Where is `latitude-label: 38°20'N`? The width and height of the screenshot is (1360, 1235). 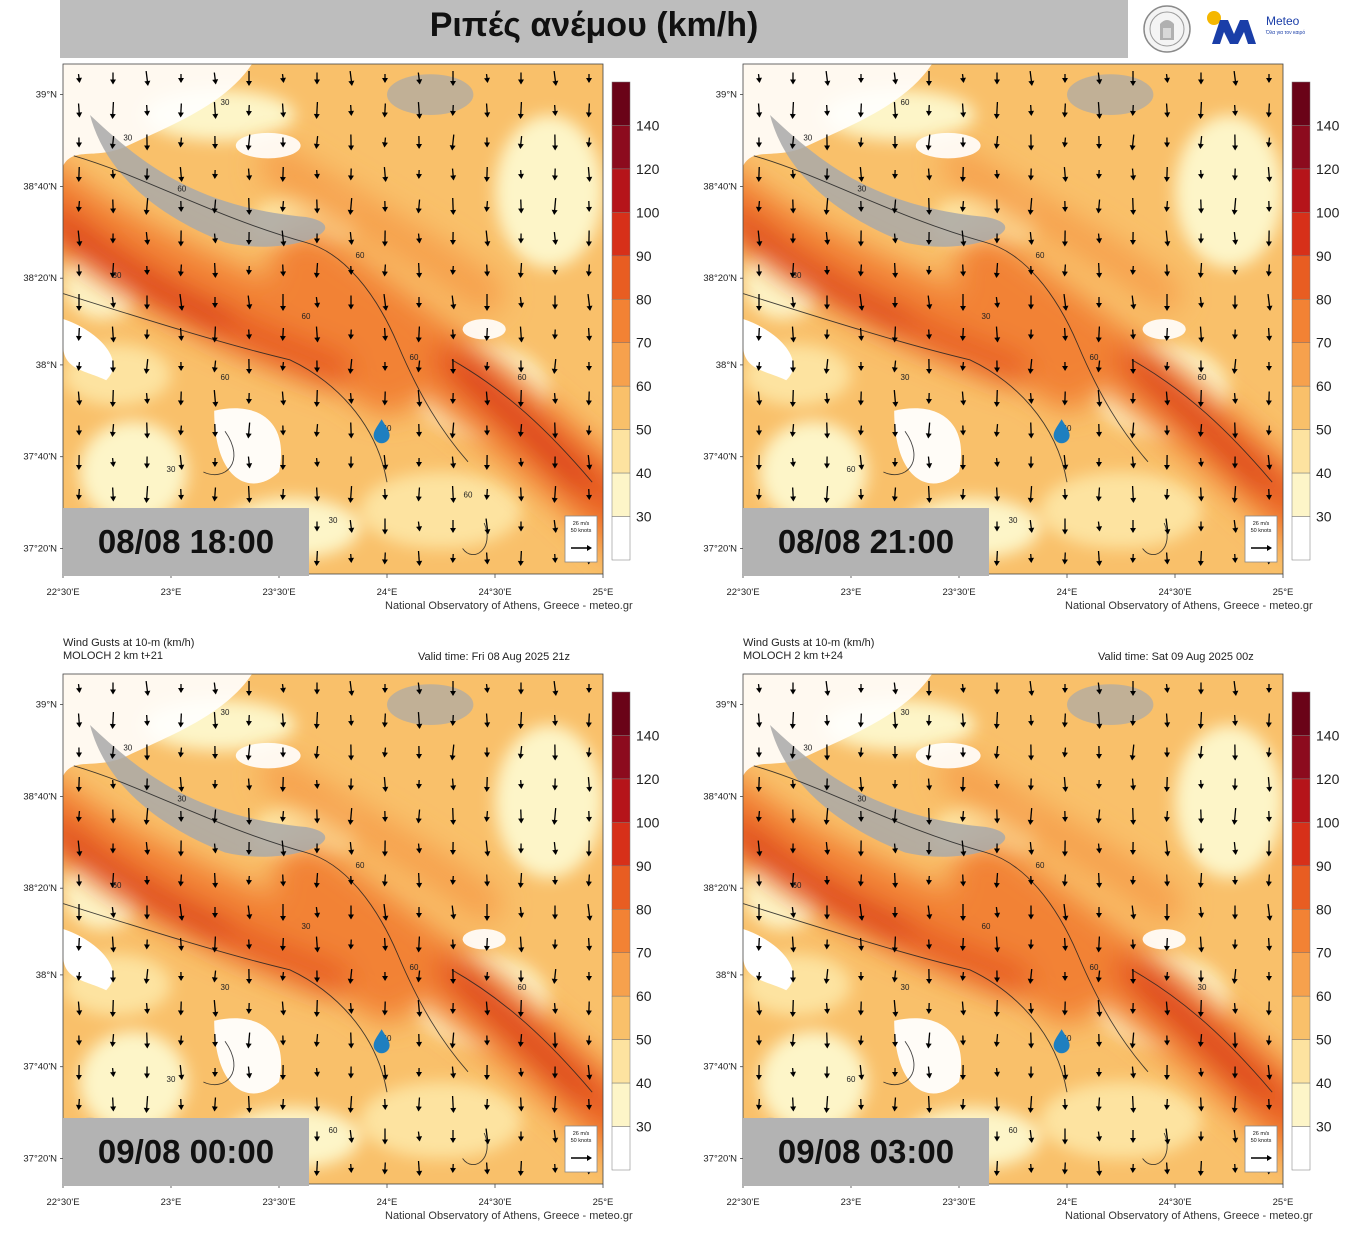 latitude-label: 38°20'N is located at coordinates (40, 278).